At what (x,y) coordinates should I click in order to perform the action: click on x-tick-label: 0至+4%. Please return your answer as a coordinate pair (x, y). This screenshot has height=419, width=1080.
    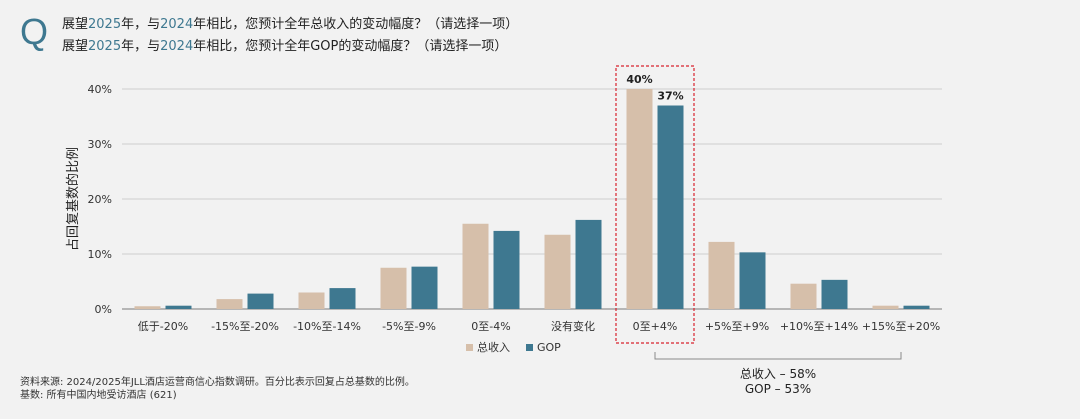
    Looking at the image, I should click on (655, 326).